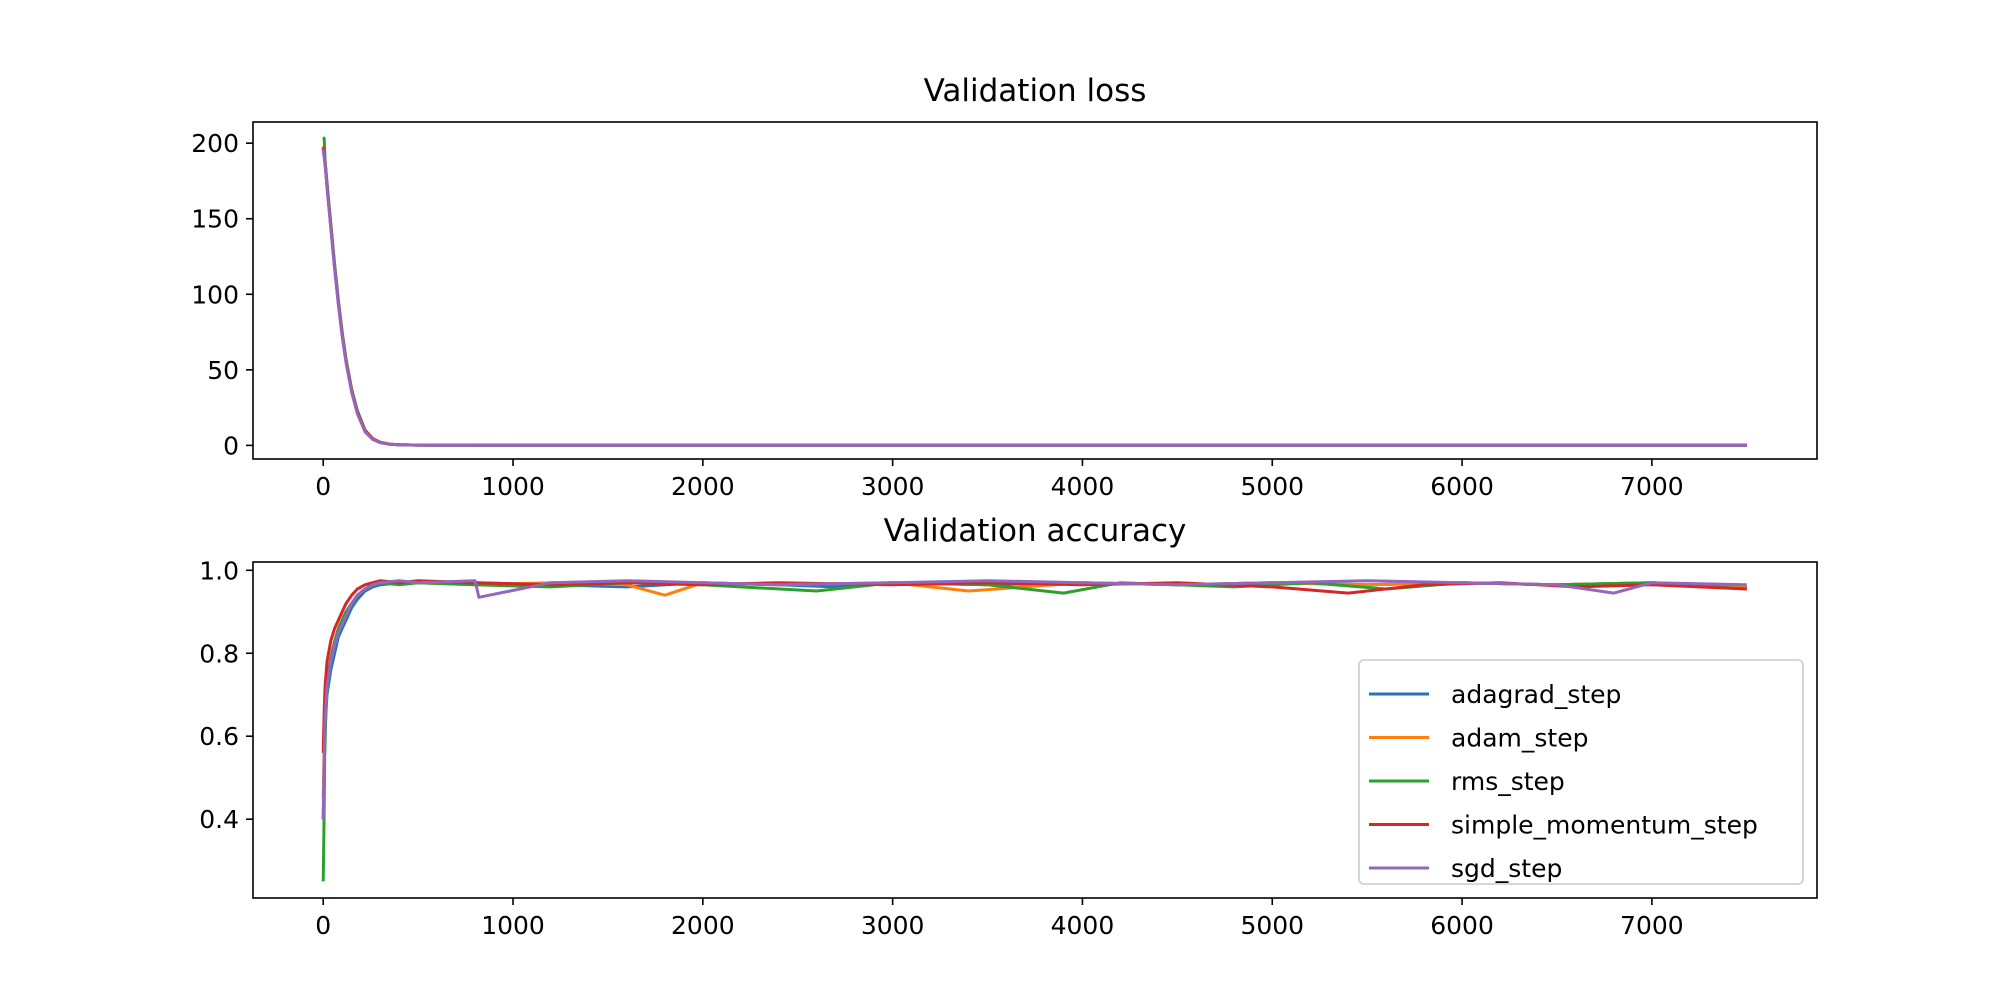  What do you see at coordinates (1652, 486) in the screenshot?
I see `loss-x-tick-label: 7000` at bounding box center [1652, 486].